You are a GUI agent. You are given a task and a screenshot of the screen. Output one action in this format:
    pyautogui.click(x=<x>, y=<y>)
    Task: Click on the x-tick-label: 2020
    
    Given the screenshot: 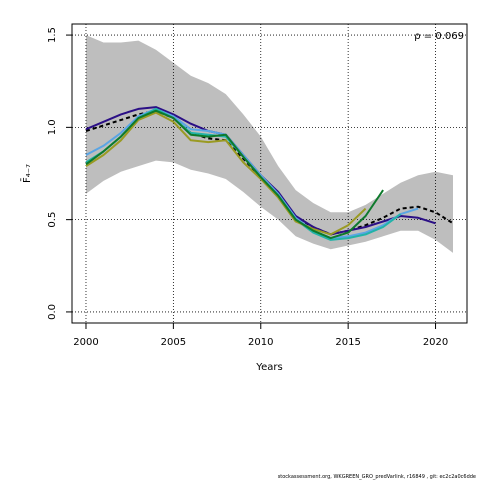 What is the action you would take?
    pyautogui.click(x=435, y=342)
    